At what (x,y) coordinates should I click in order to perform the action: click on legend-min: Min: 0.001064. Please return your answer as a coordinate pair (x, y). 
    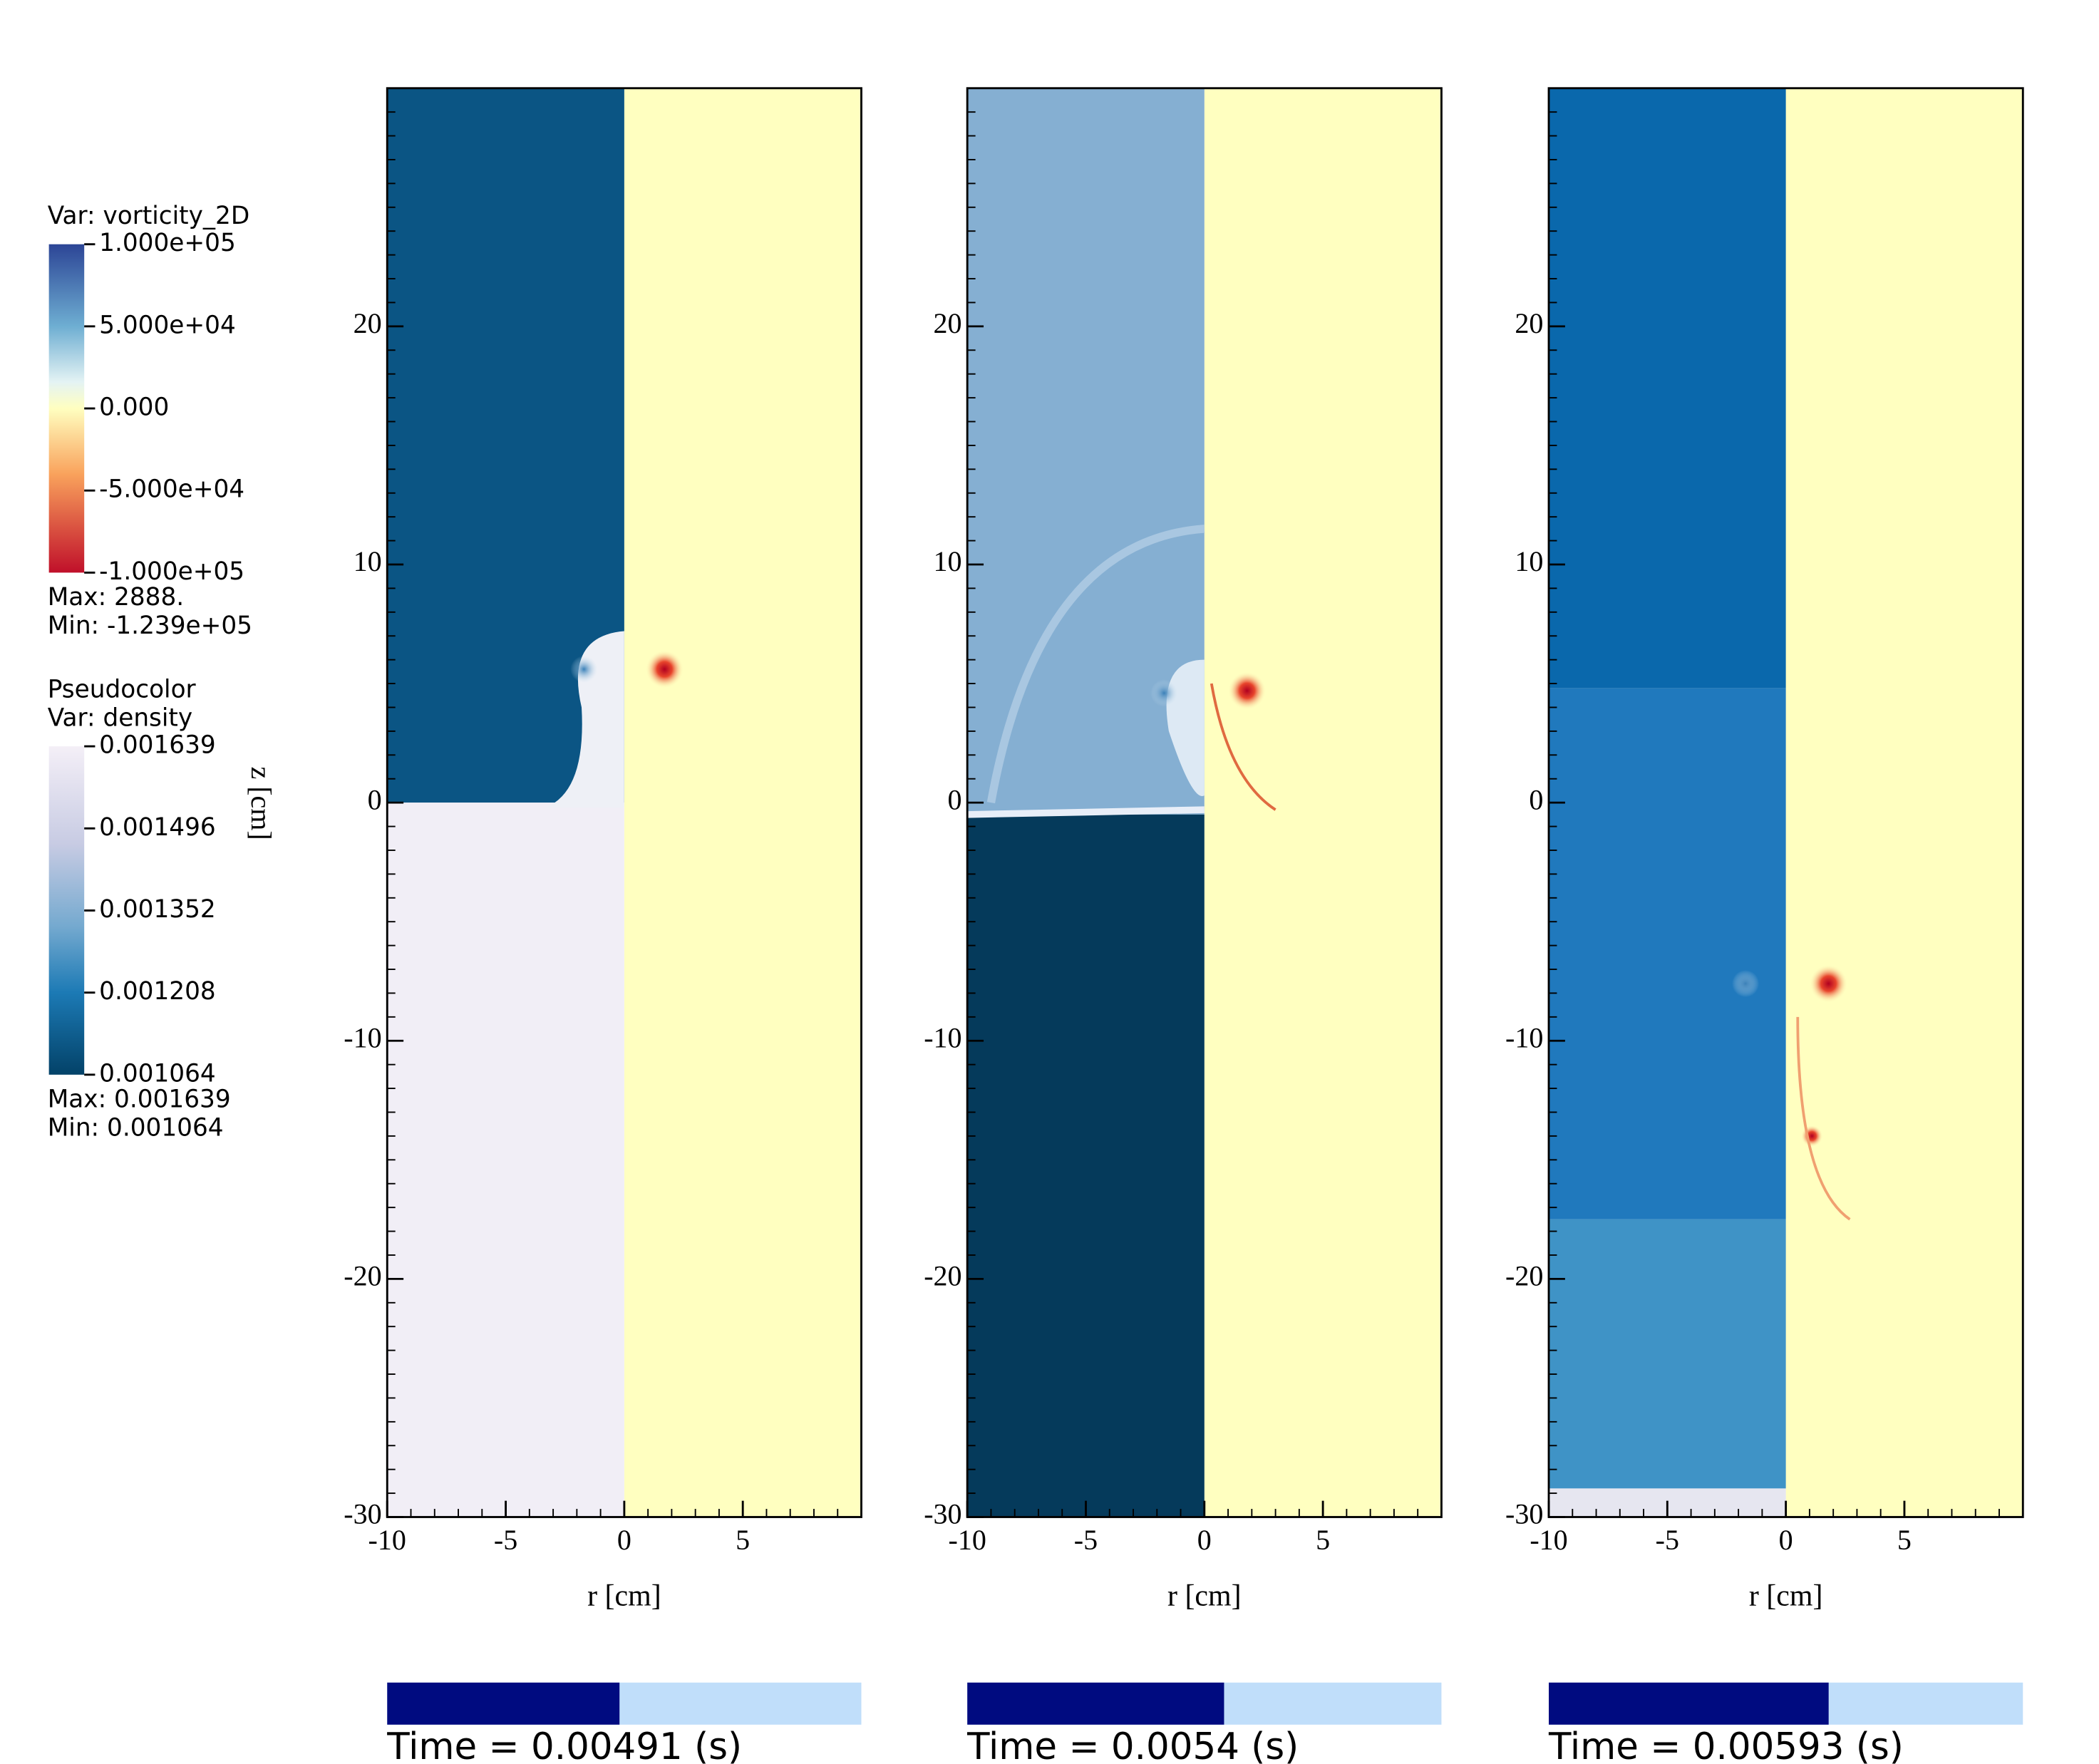
    Looking at the image, I should click on (136, 1128).